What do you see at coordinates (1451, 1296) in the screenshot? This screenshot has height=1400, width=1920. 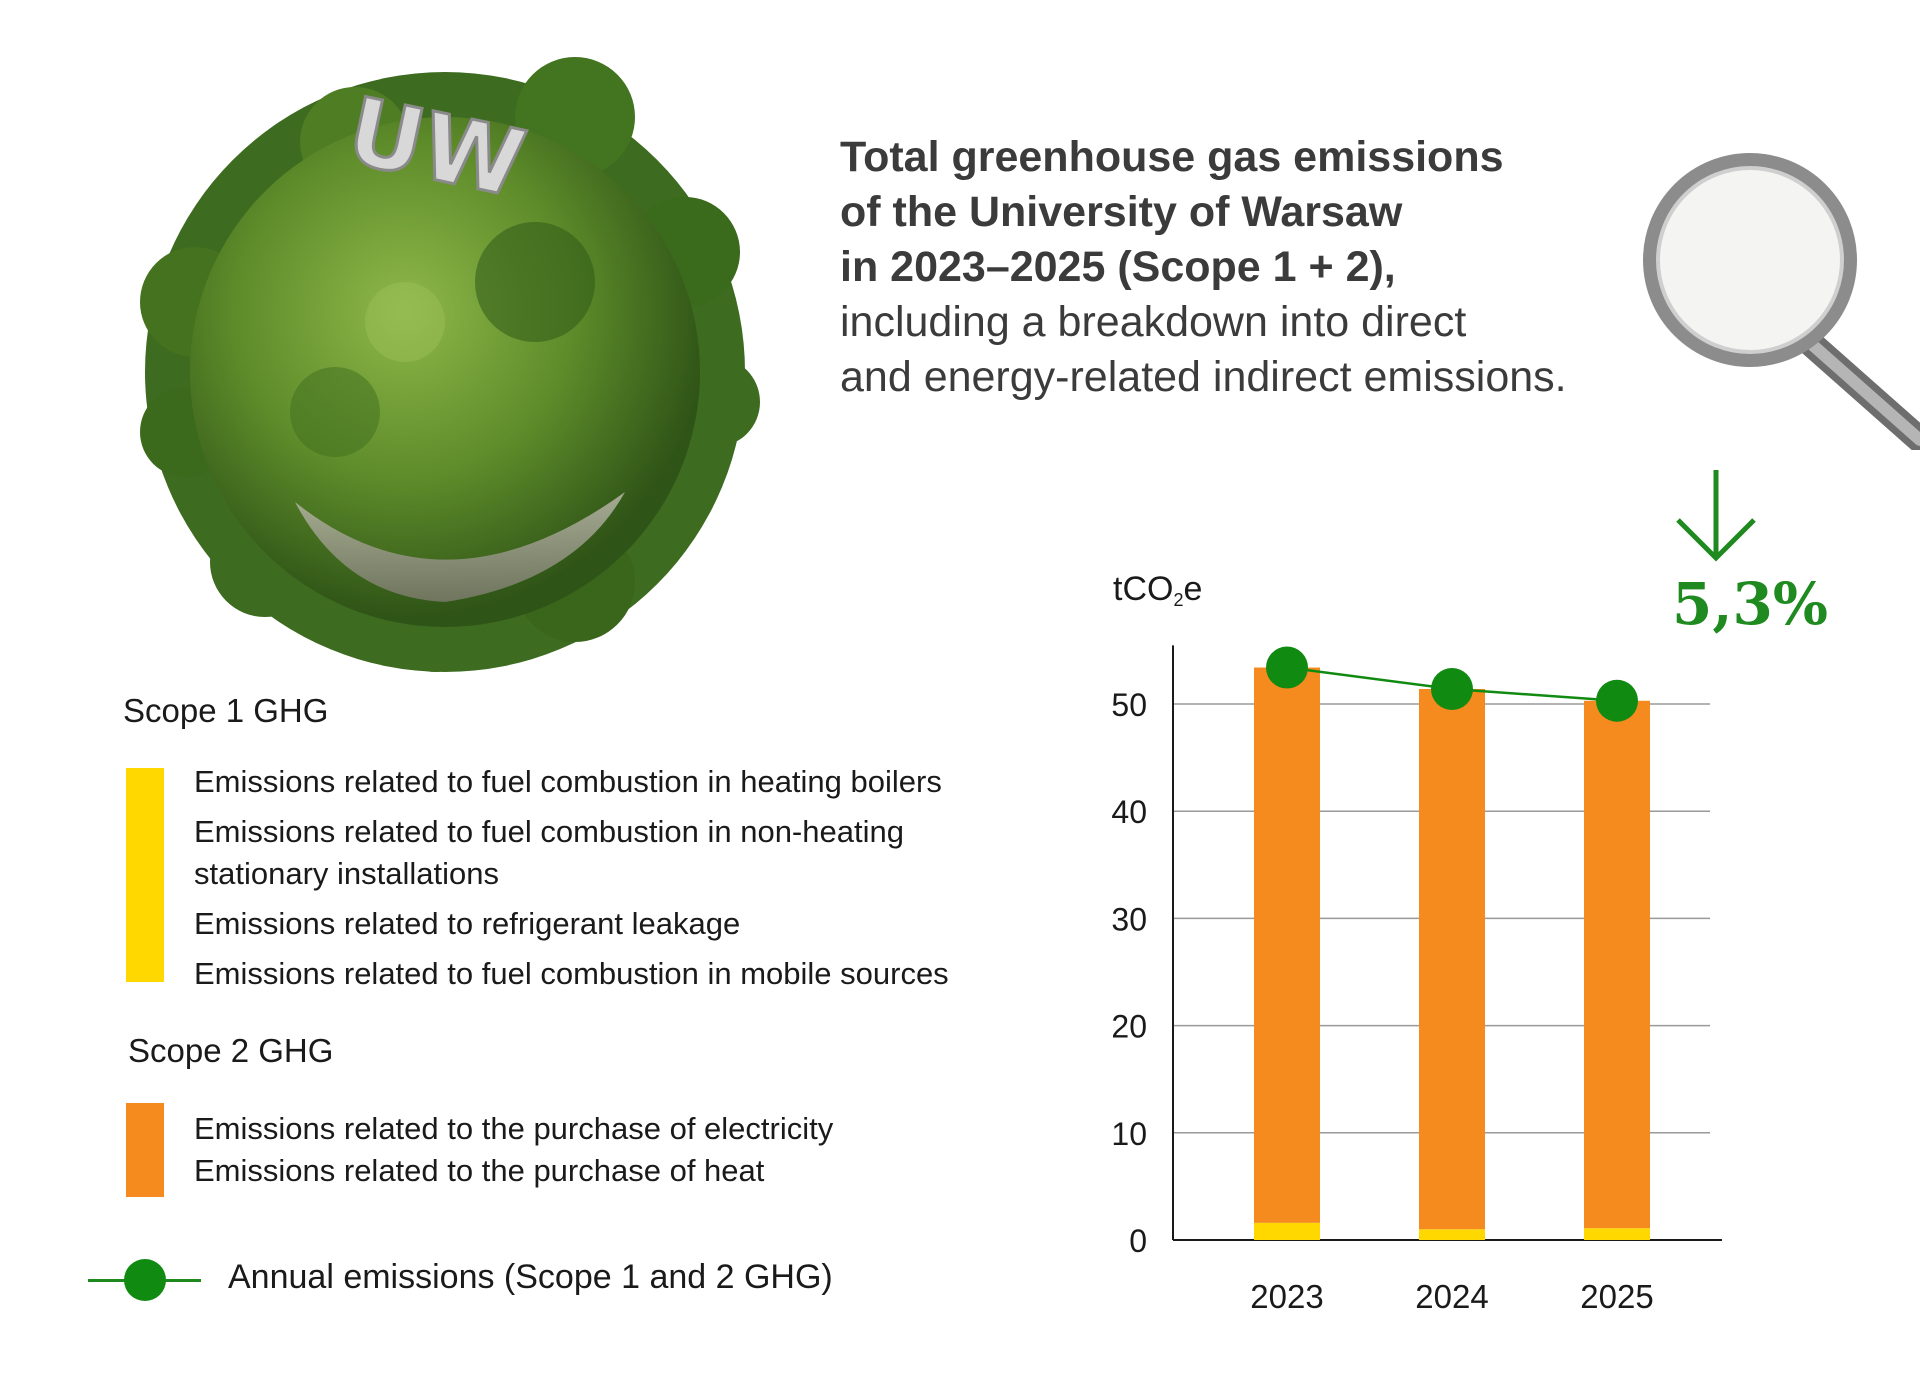 I see `x-tick-label: 2024` at bounding box center [1451, 1296].